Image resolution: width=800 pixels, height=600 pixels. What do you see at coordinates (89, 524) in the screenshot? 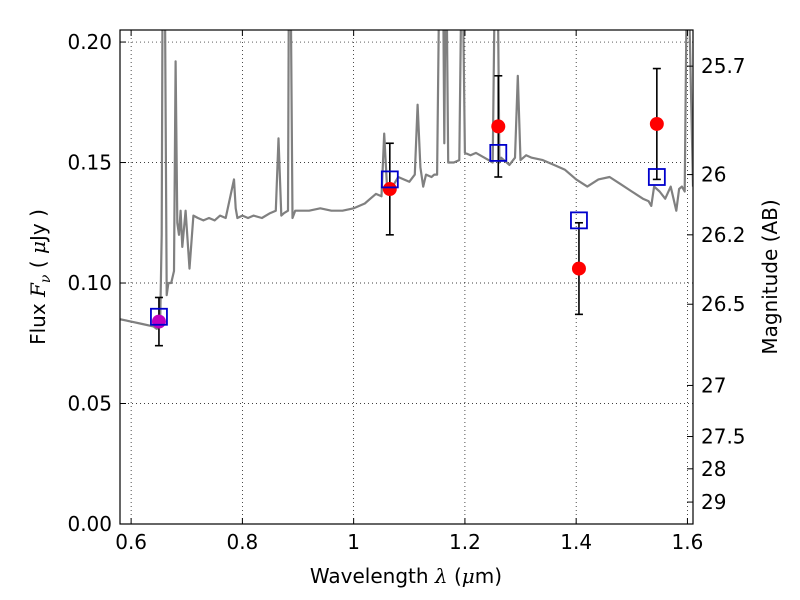
I see `y-tick-label: 0.00` at bounding box center [89, 524].